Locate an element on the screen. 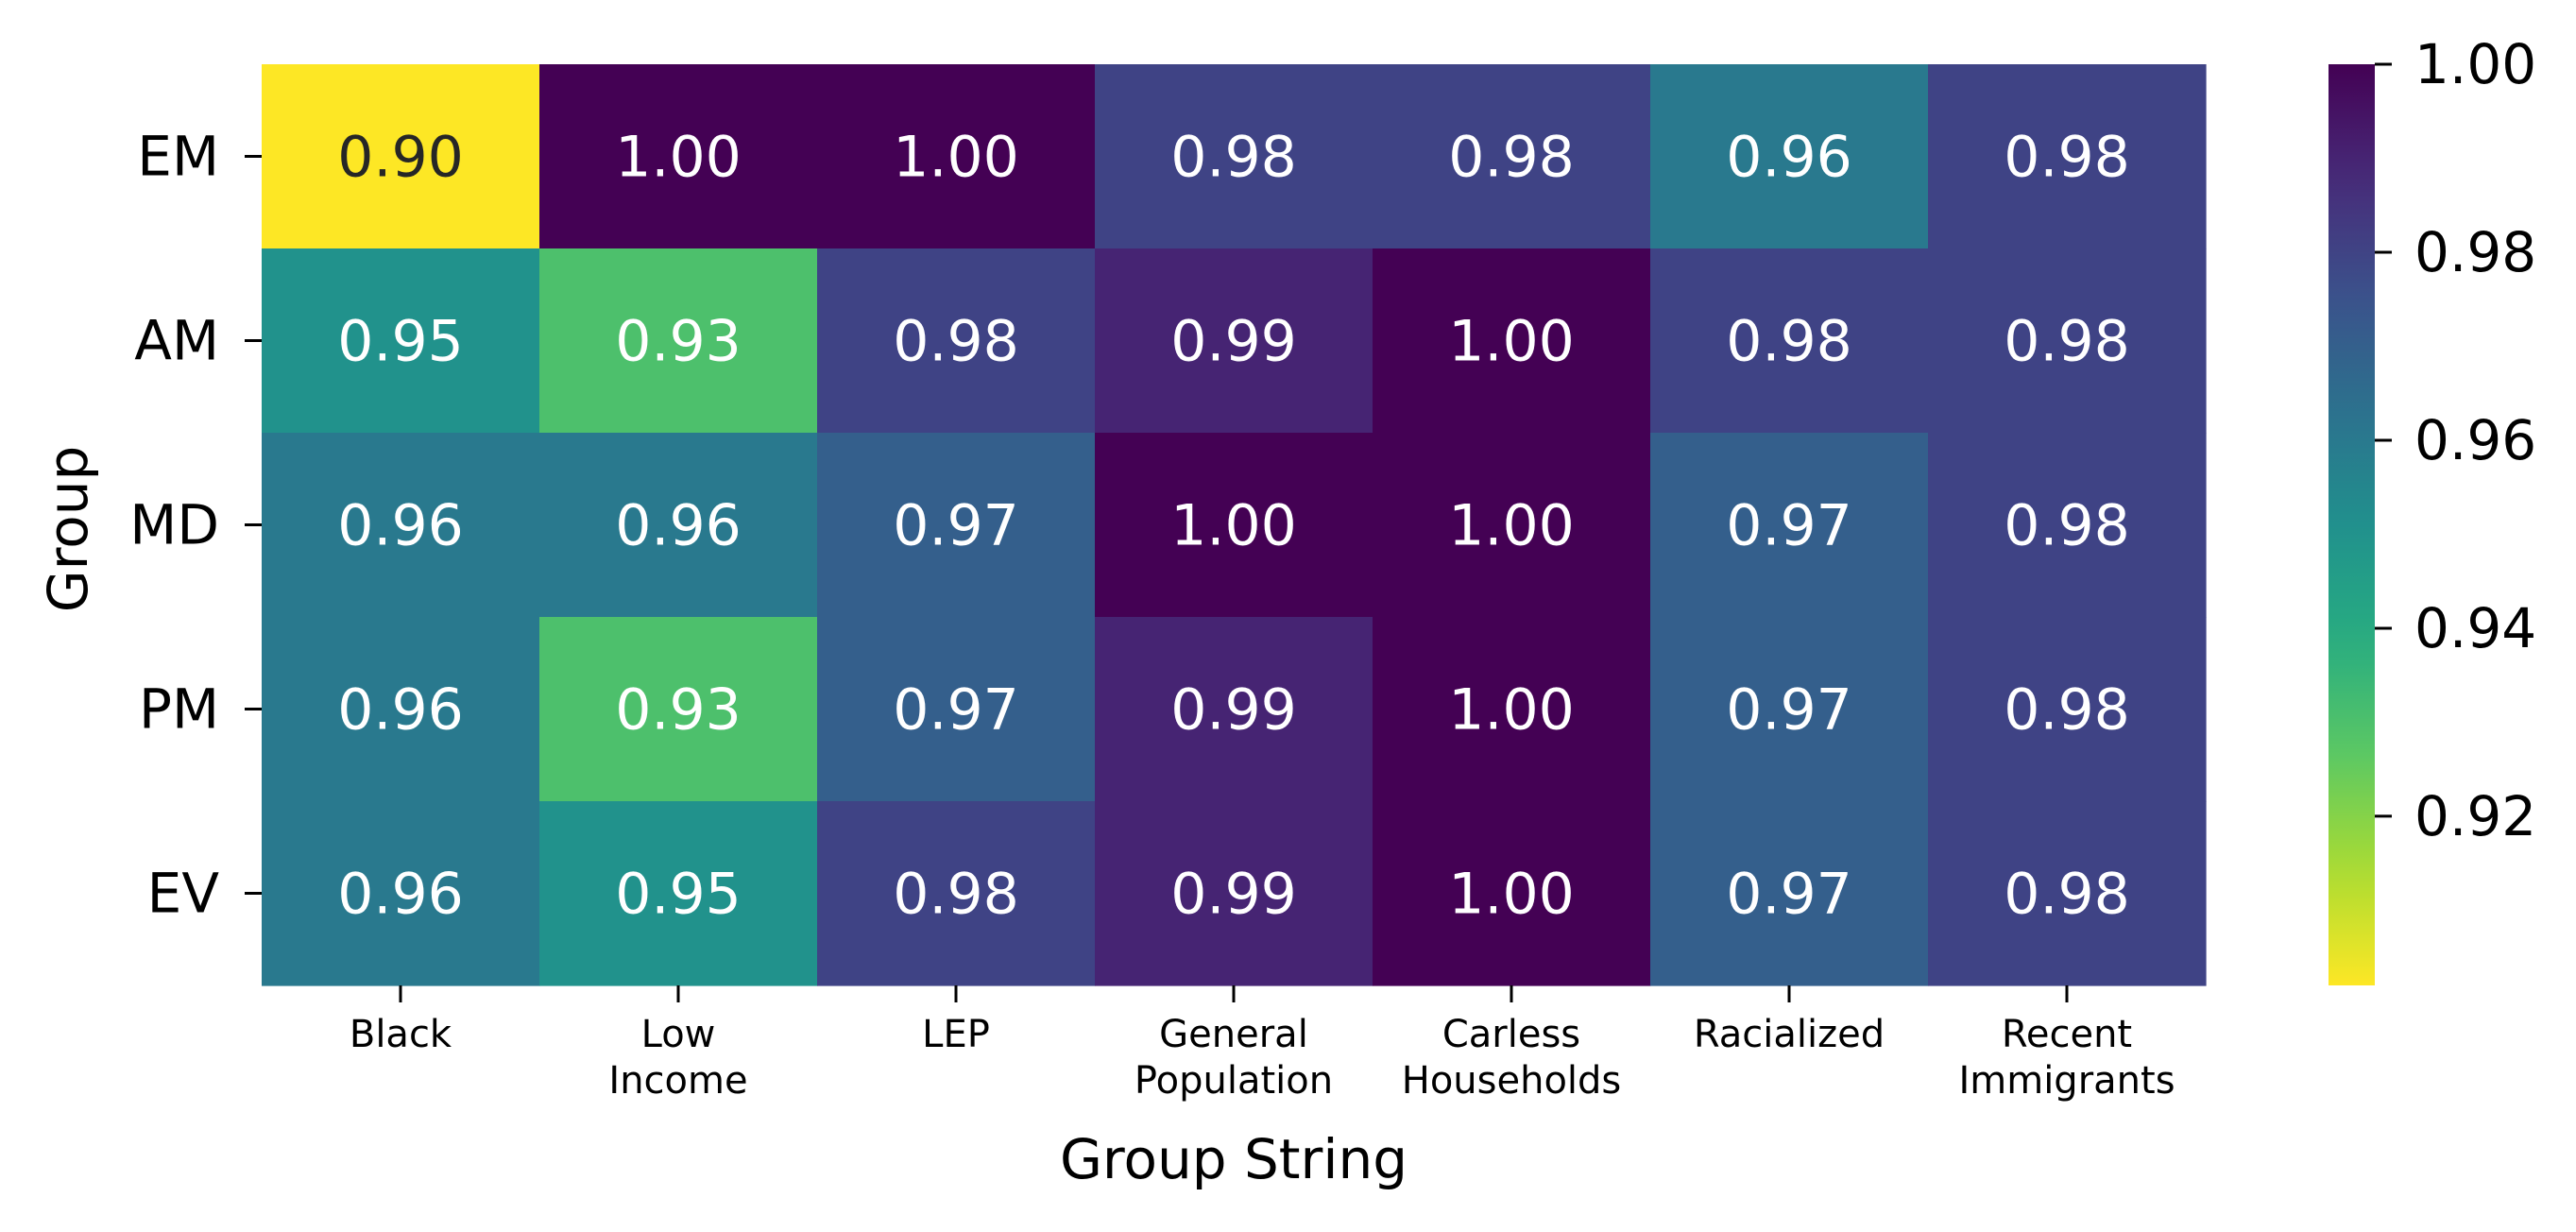 This screenshot has height=1232, width=2576. y-tick-label: PM is located at coordinates (179, 709).